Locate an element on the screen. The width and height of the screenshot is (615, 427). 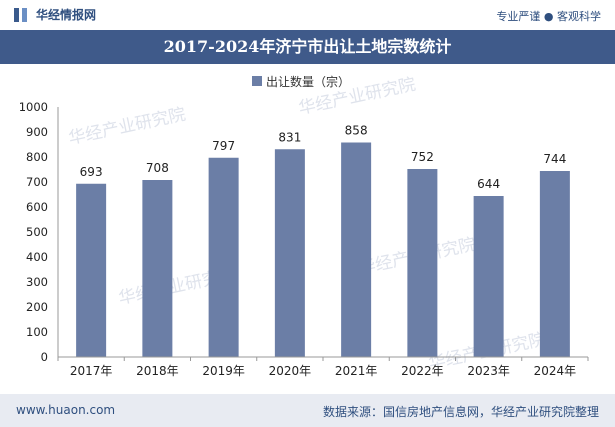
y-tick-label: 100 is located at coordinates (37, 332).